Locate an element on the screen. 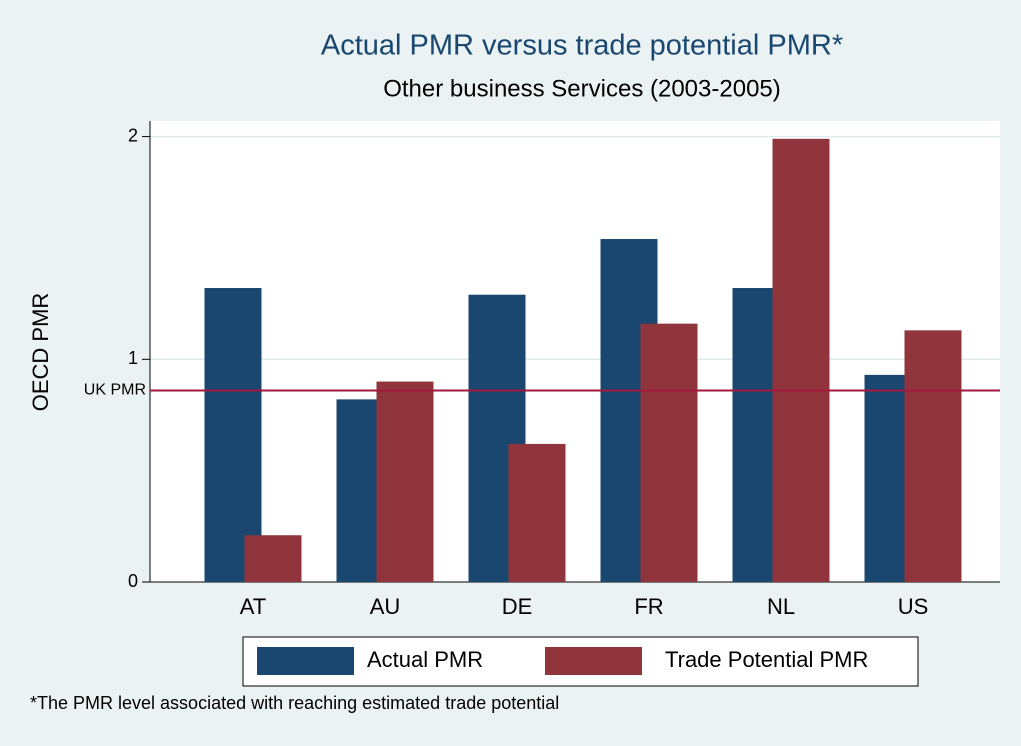  legend-label: Trade Potential PMR is located at coordinates (766, 659).